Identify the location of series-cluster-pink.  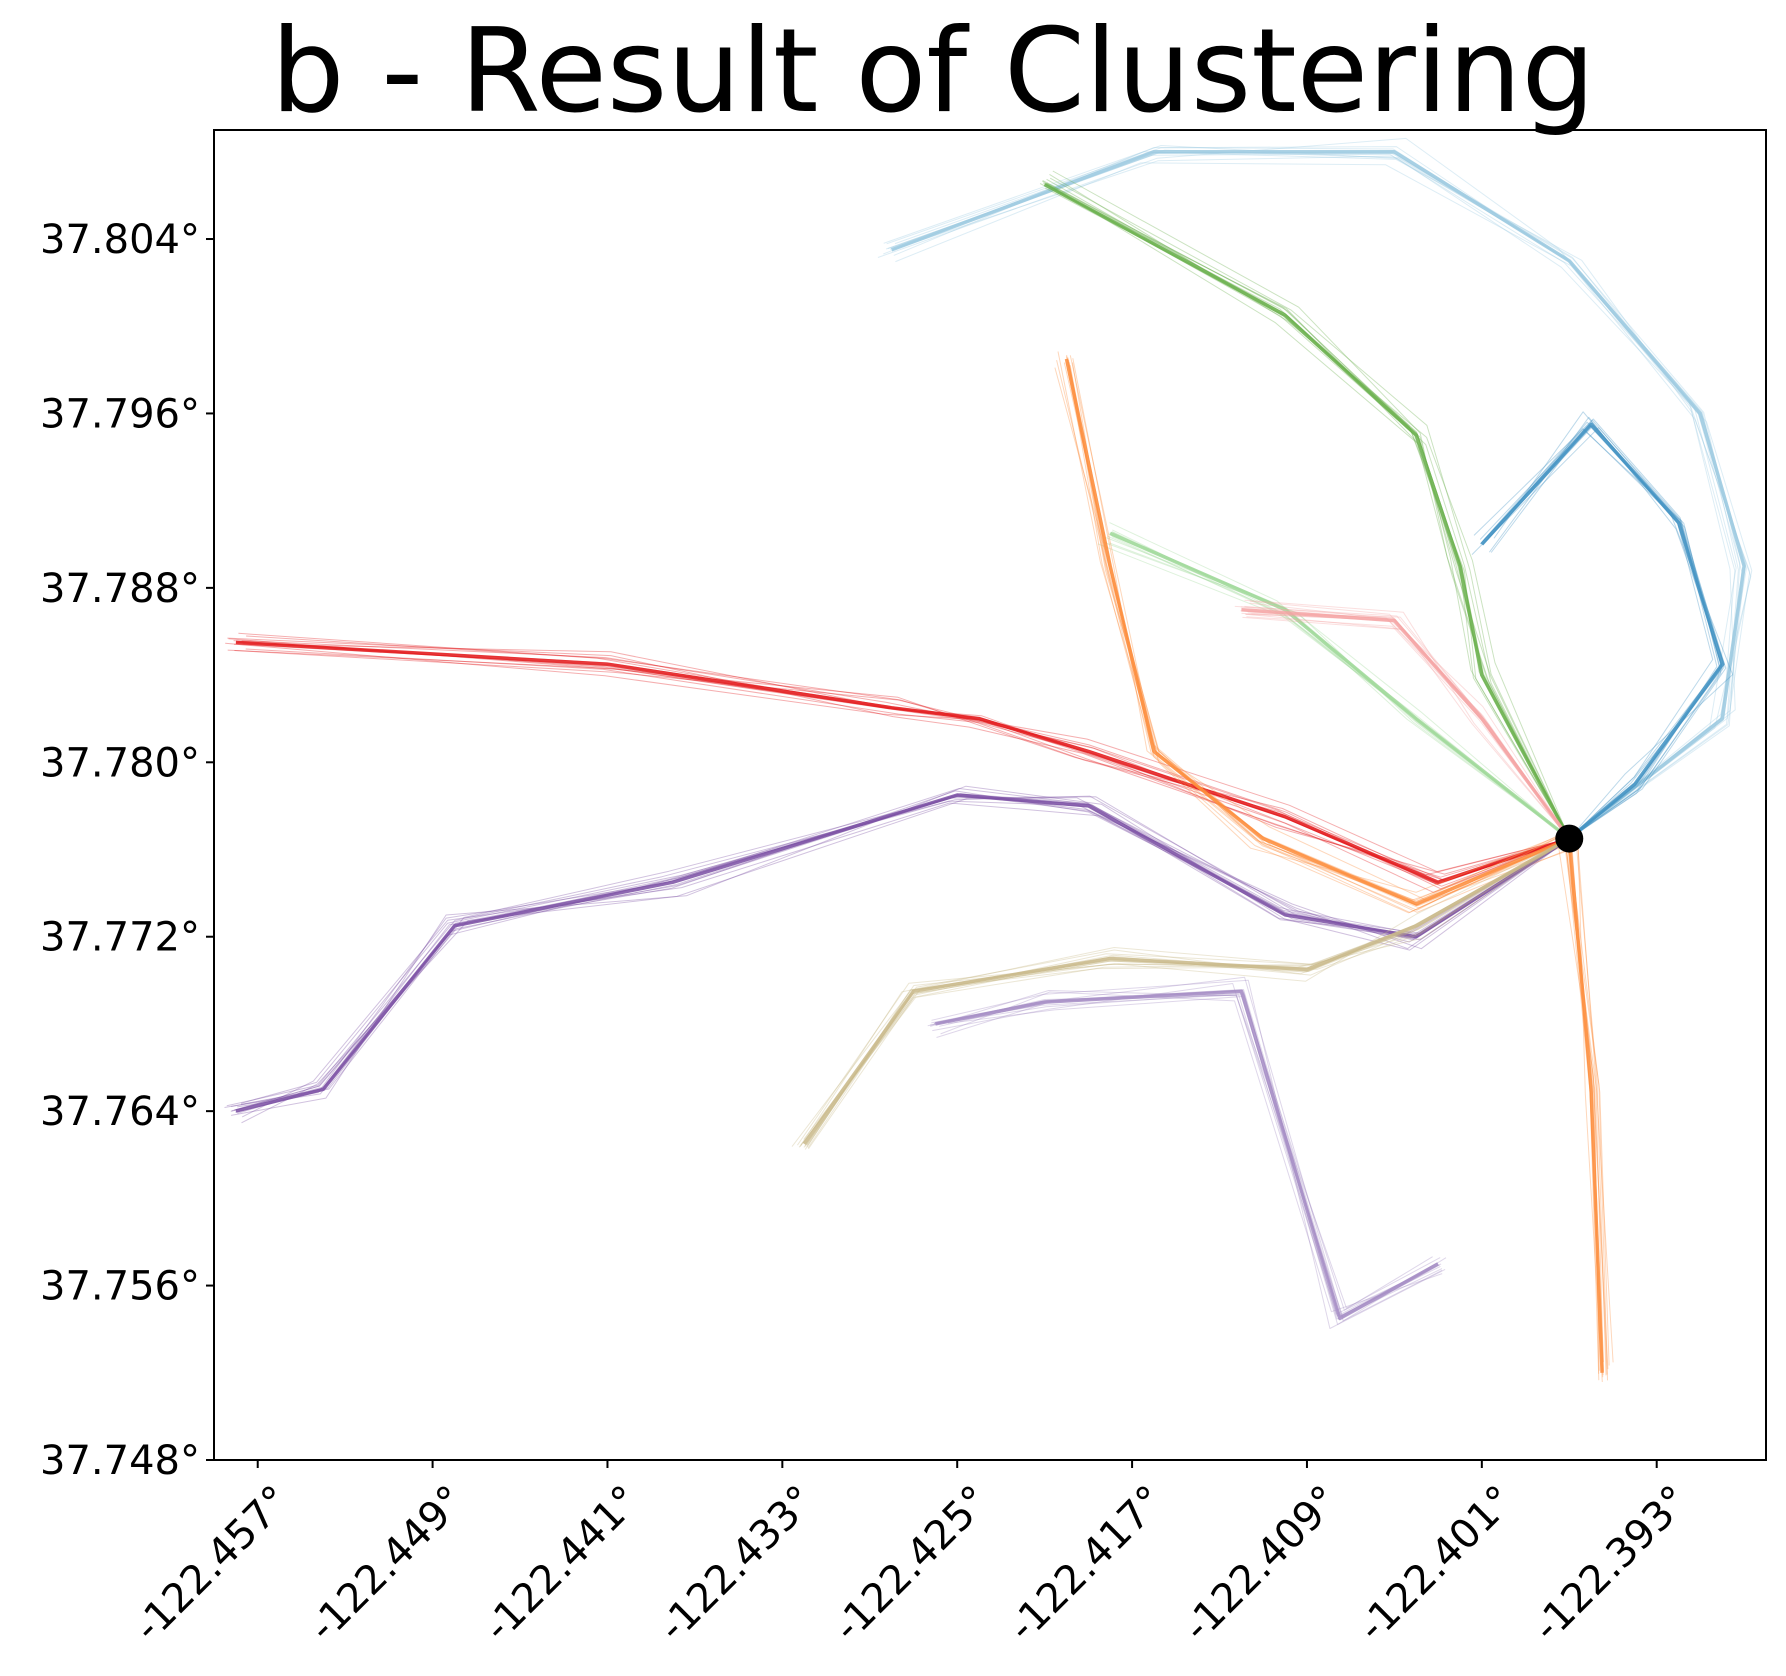
(1402, 719).